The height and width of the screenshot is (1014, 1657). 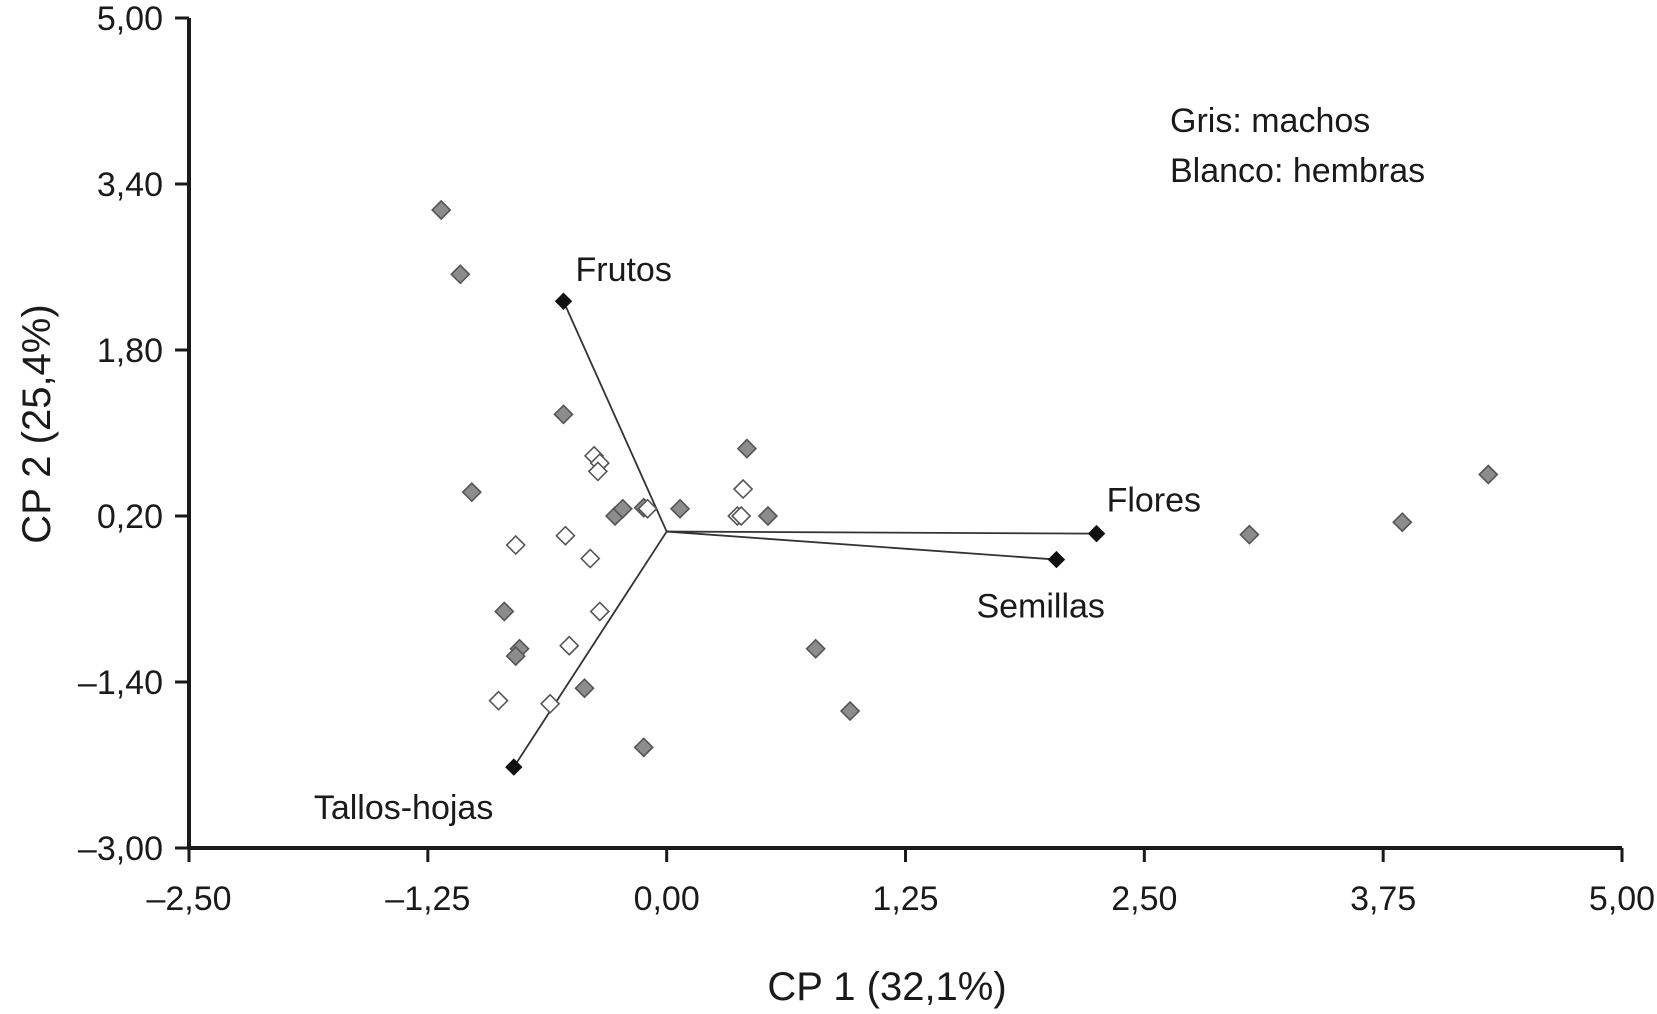 What do you see at coordinates (120, 849) in the screenshot?
I see `y-tick-label: –3,00` at bounding box center [120, 849].